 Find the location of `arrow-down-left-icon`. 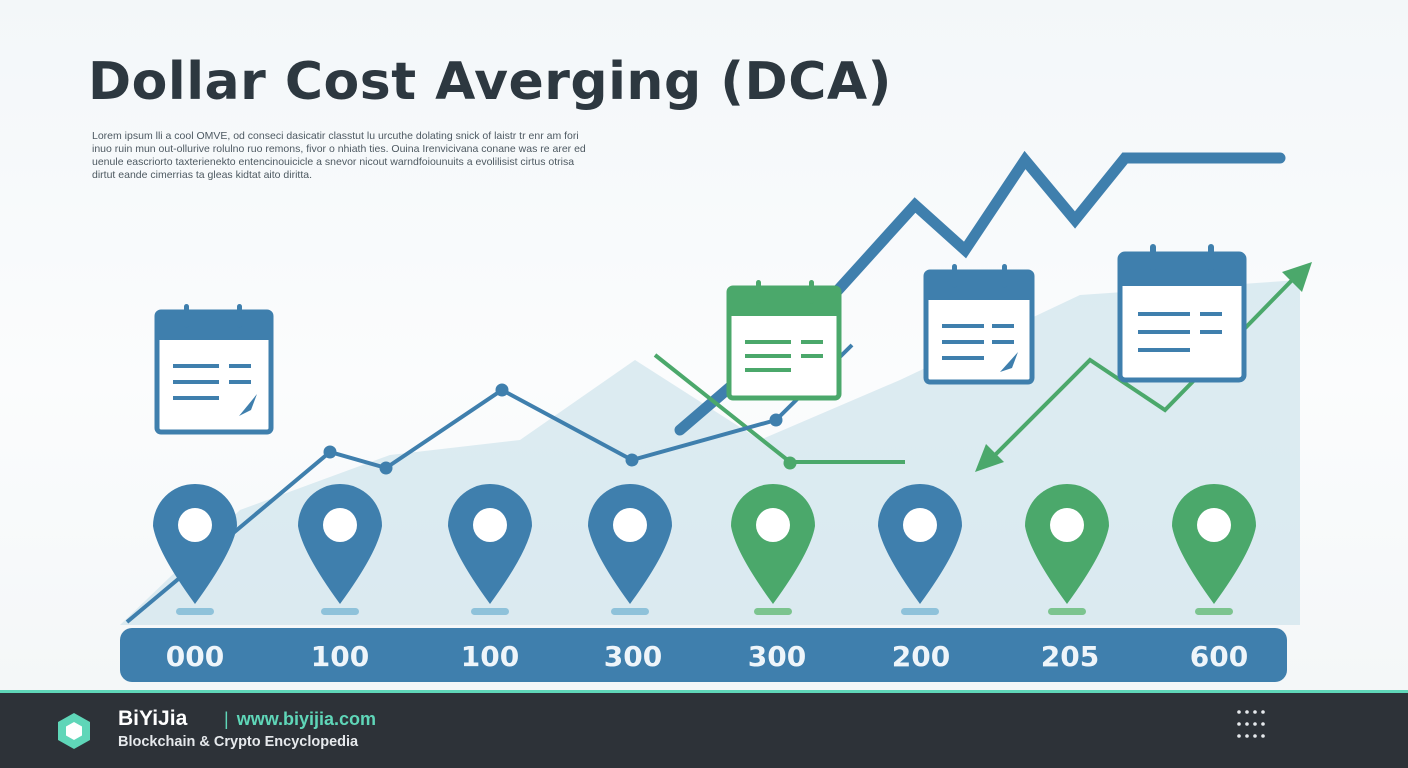

arrow-down-left-icon is located at coordinates (989, 458).